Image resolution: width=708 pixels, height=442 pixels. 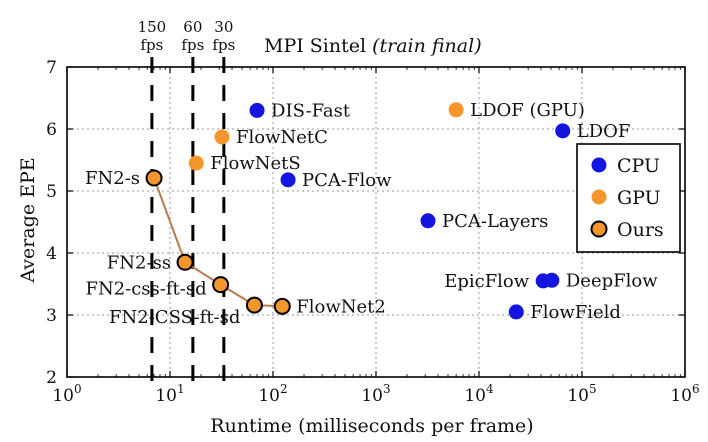 What do you see at coordinates (640, 230) in the screenshot?
I see `legend-label: Ours` at bounding box center [640, 230].